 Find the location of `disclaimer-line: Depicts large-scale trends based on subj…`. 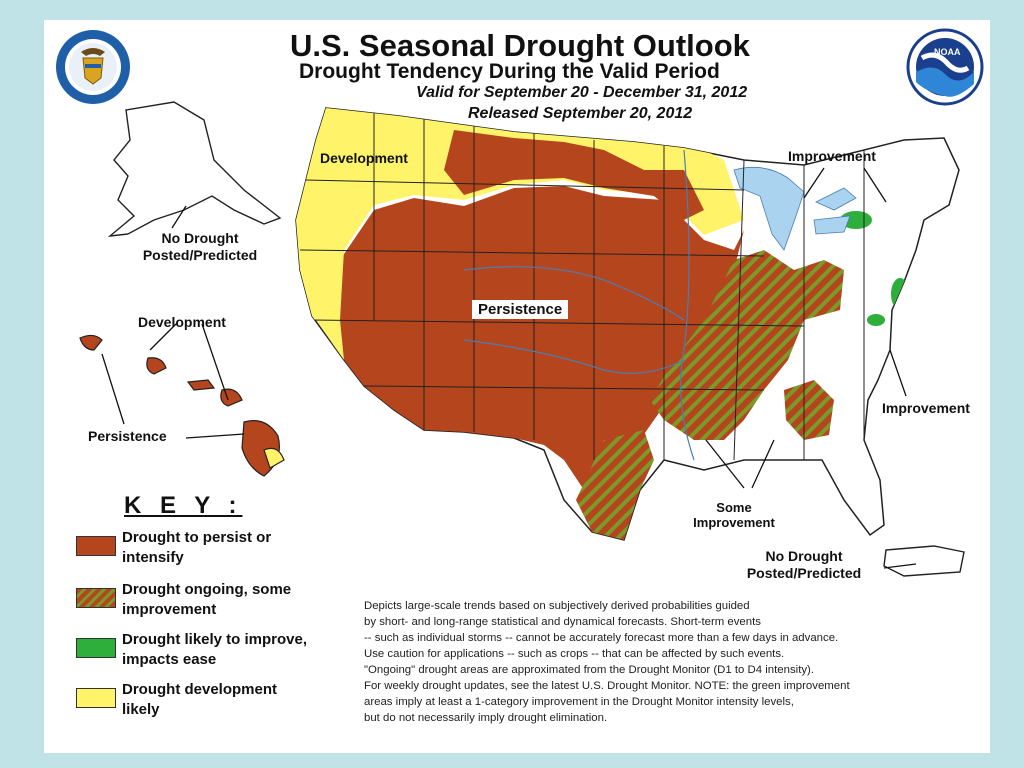

disclaimer-line: Depicts large-scale trends based on subj… is located at coordinates (557, 606).